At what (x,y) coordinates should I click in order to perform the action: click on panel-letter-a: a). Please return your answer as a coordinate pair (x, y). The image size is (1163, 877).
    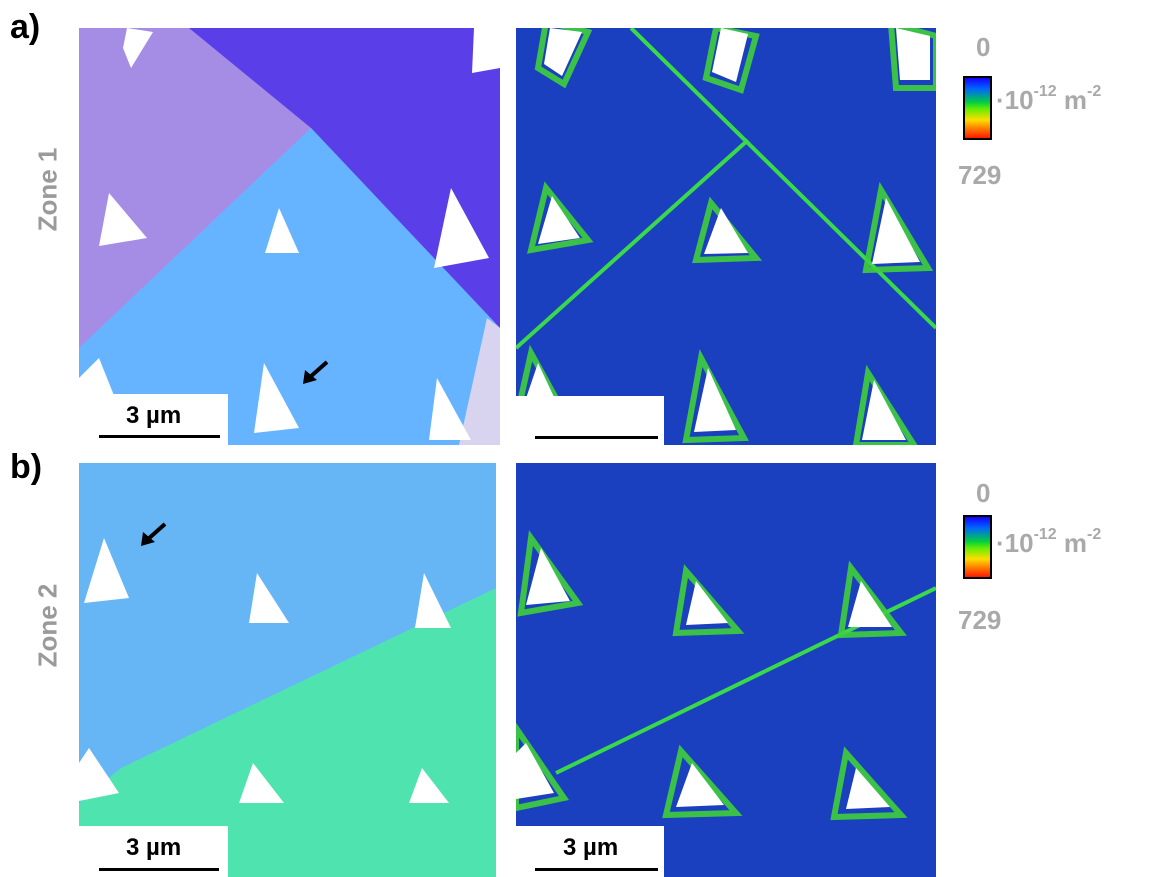
    Looking at the image, I should click on (25, 27).